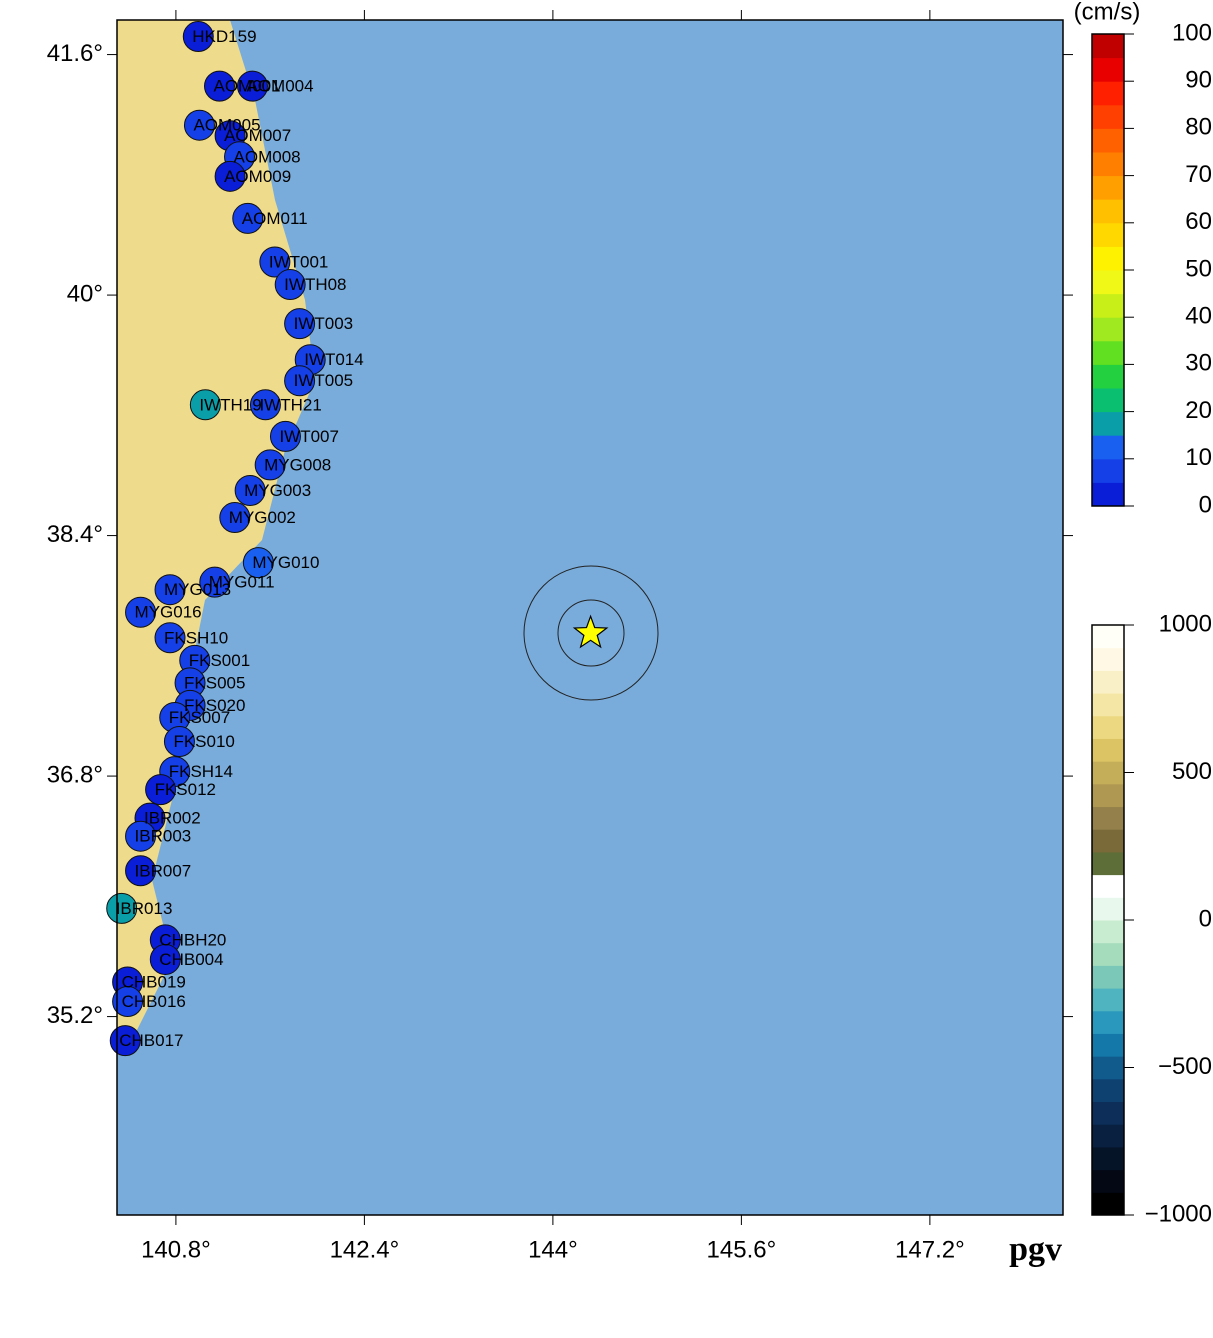 The width and height of the screenshot is (1213, 1338). What do you see at coordinates (309, 436) in the screenshot?
I see `station-label: IWT007` at bounding box center [309, 436].